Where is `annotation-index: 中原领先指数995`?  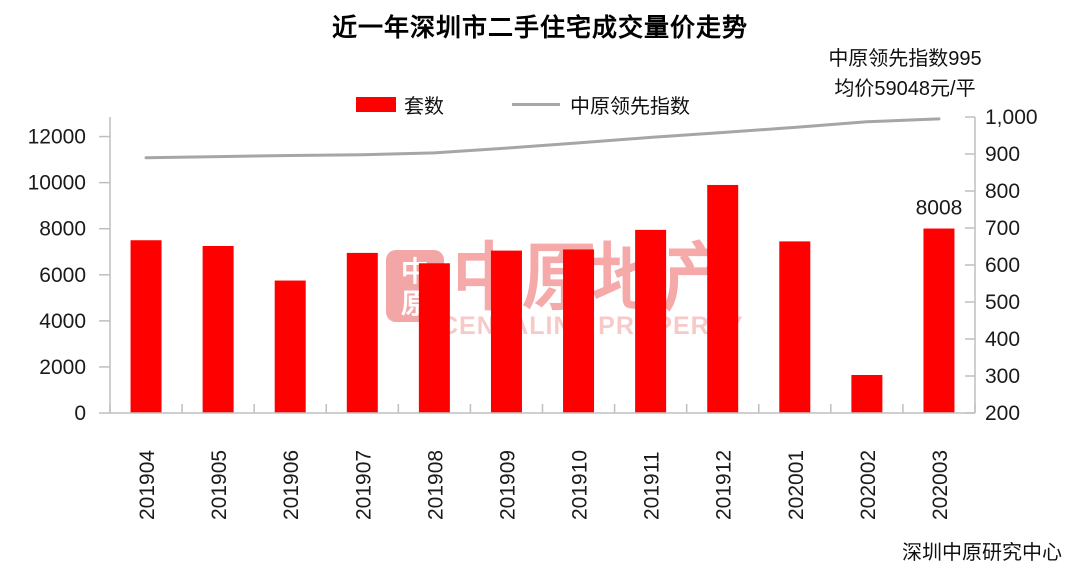 annotation-index: 中原领先指数995 is located at coordinates (905, 59).